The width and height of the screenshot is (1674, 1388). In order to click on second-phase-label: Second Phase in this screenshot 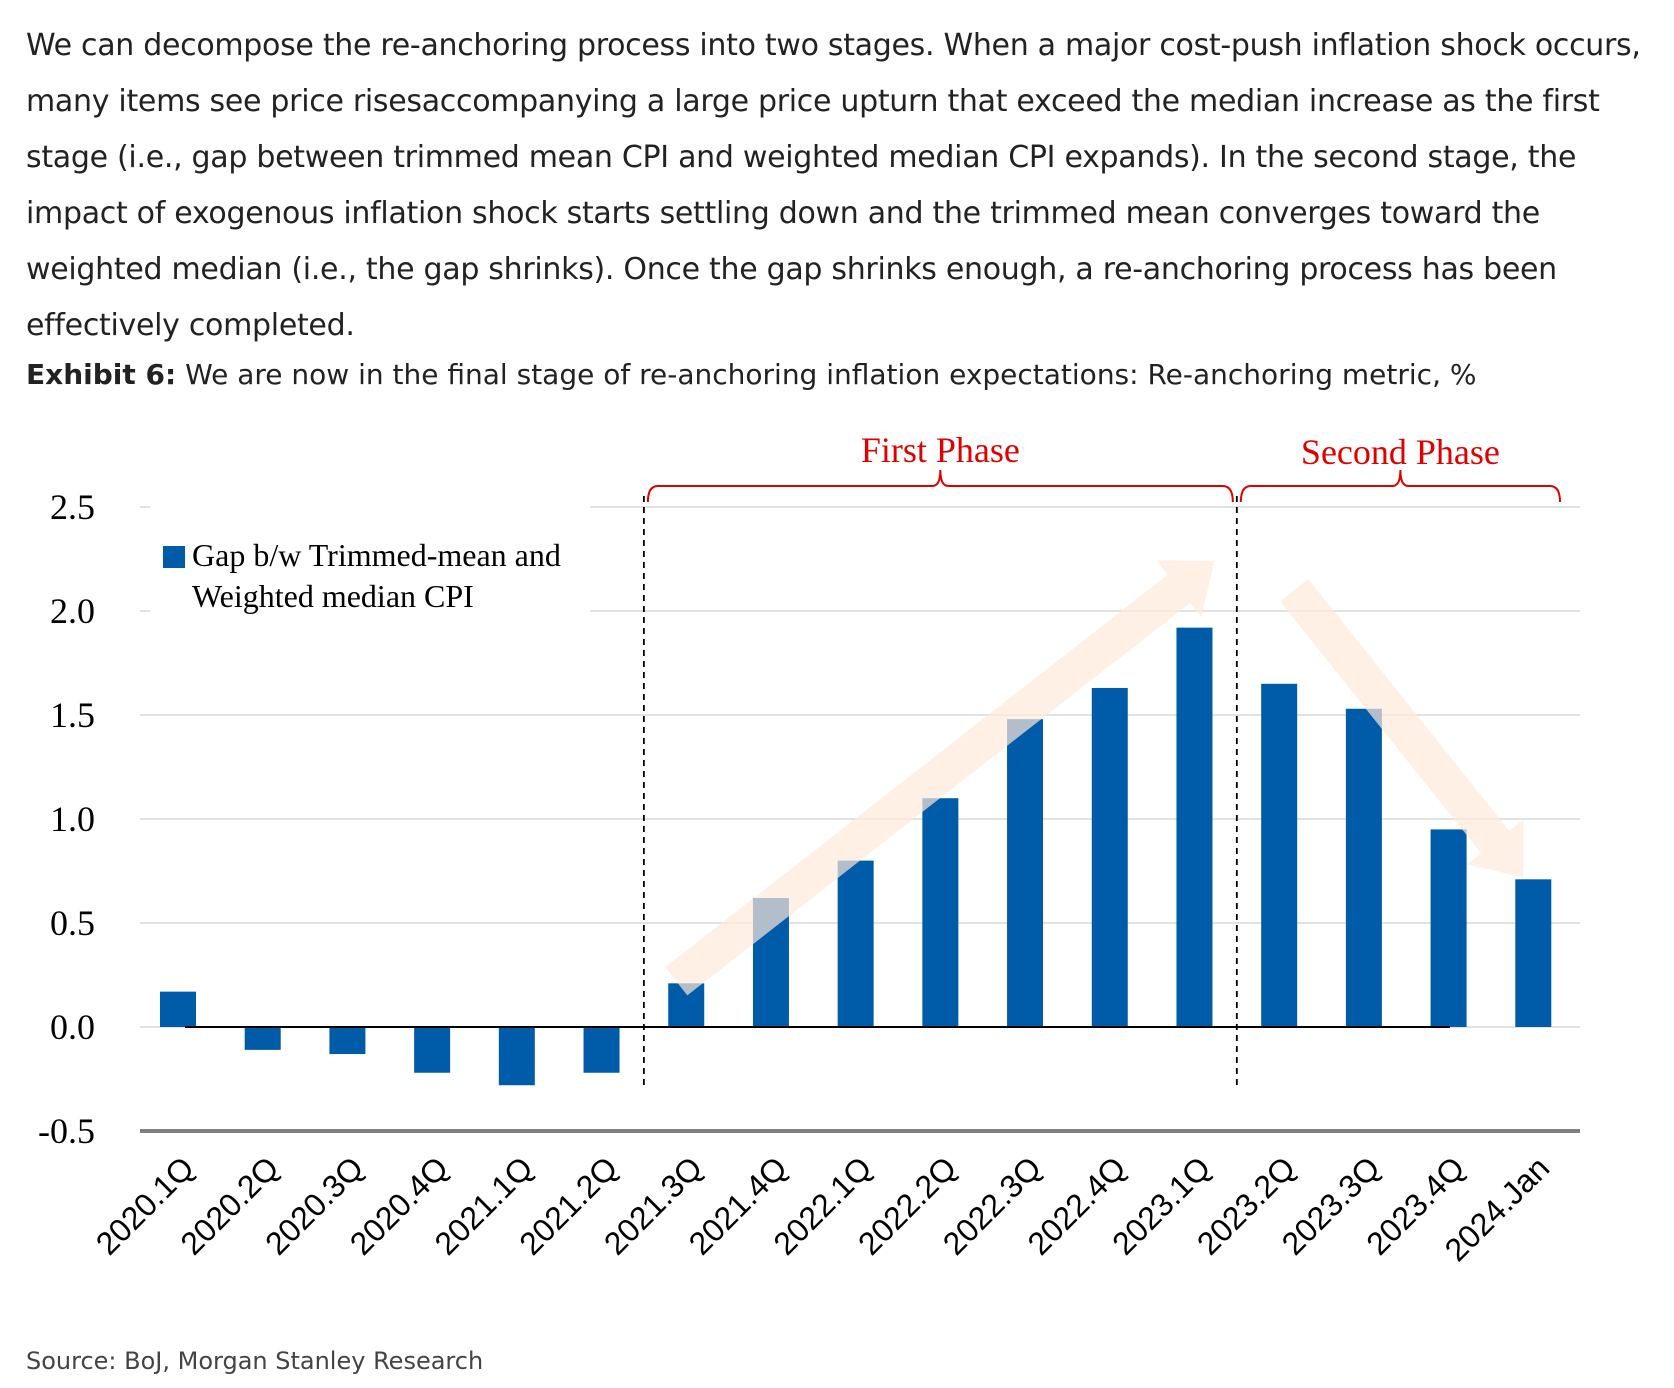, I will do `click(1400, 452)`.